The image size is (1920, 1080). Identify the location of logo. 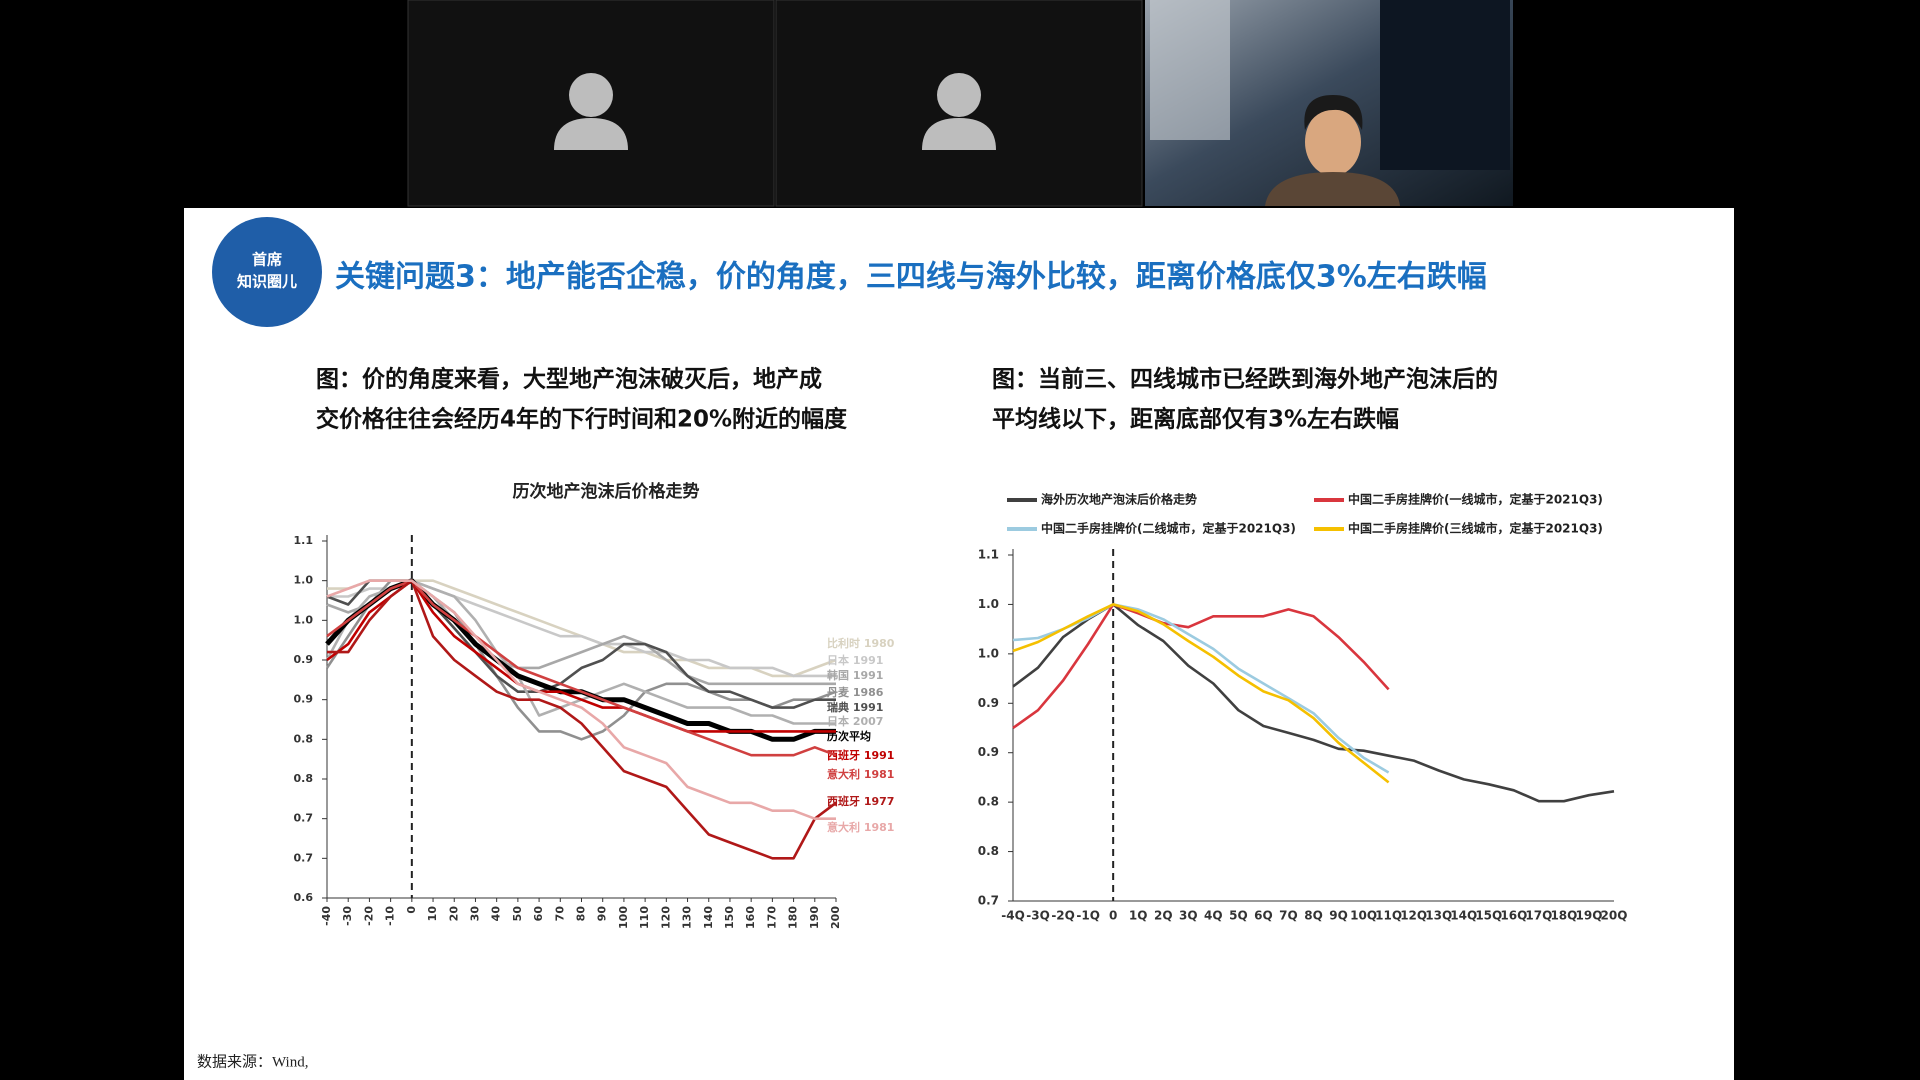
(267, 272).